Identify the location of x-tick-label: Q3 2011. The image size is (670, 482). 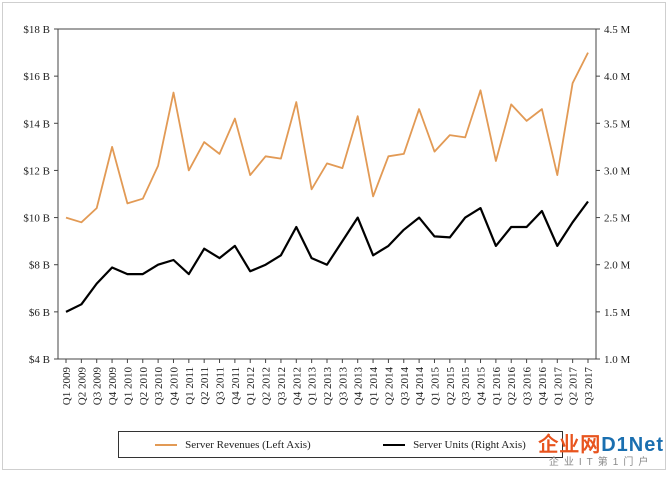
(221, 386).